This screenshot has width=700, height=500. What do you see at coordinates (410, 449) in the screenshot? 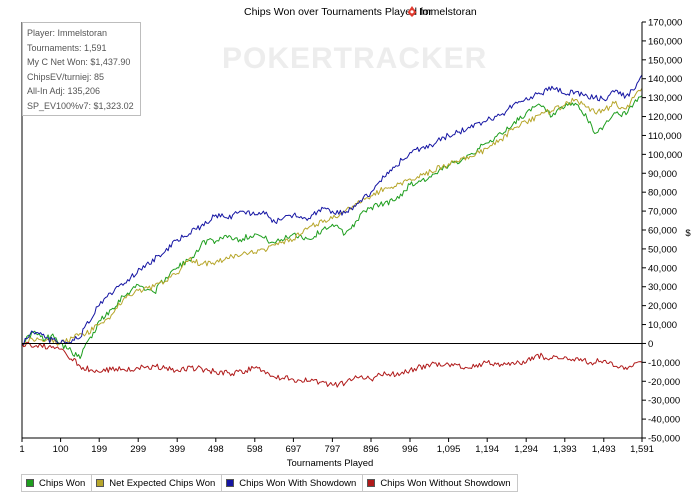
I see `x-tick-label: 996` at bounding box center [410, 449].